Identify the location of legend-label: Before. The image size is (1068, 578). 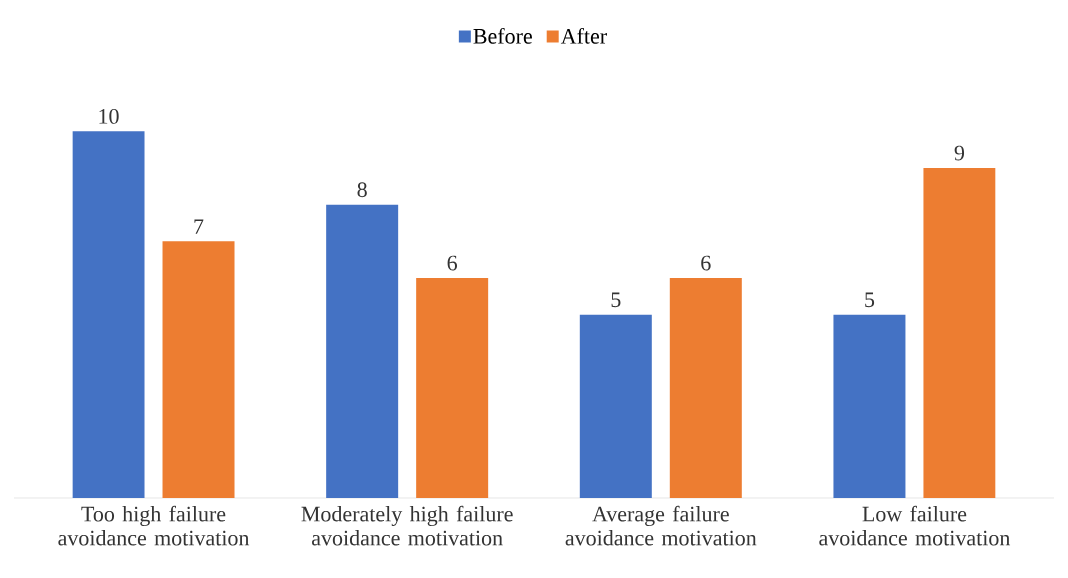
(502, 36).